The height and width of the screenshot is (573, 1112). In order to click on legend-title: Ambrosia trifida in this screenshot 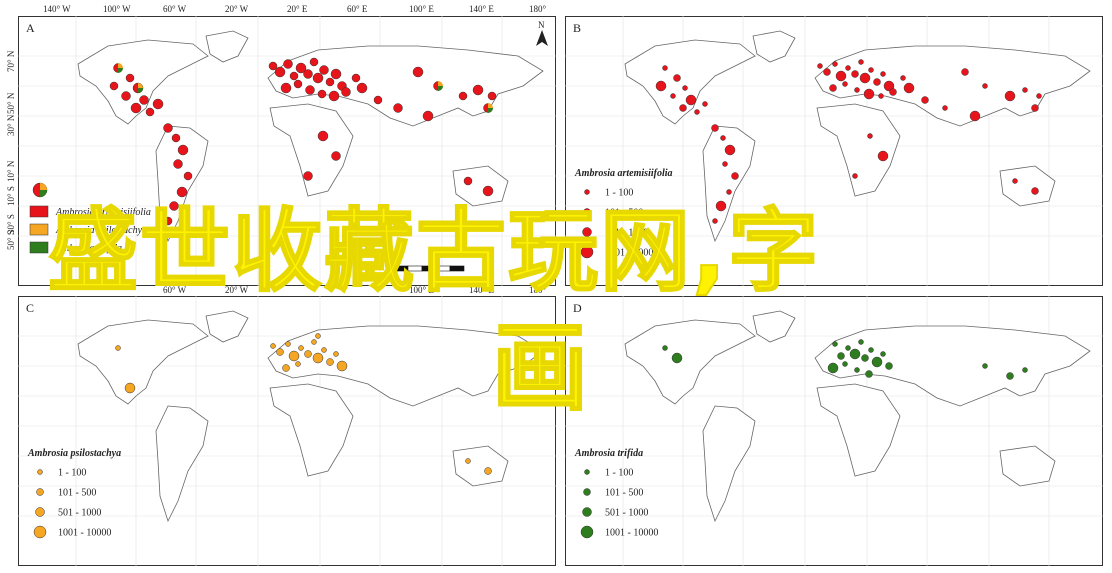, I will do `click(608, 453)`.